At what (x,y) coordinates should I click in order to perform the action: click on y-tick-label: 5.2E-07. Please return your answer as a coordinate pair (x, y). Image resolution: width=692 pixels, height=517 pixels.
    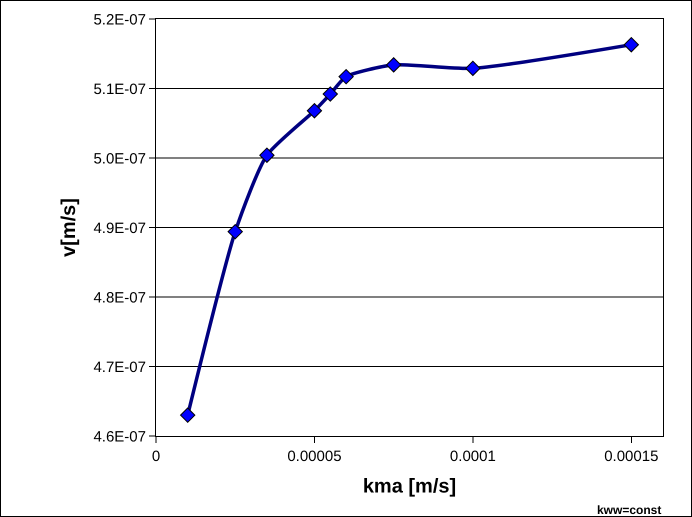
    Looking at the image, I should click on (119, 19).